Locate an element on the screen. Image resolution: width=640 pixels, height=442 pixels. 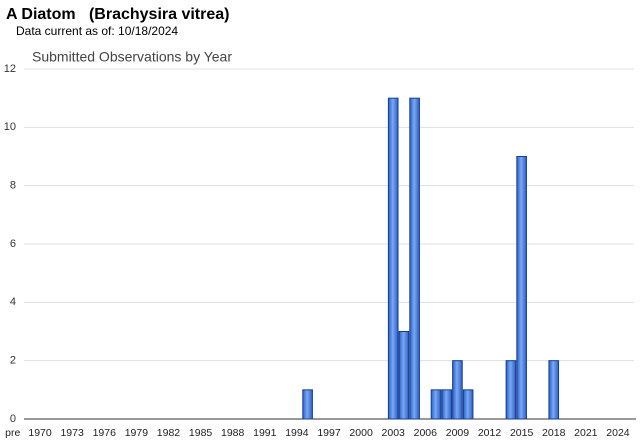
y-tick-label: 0 is located at coordinates (13, 419).